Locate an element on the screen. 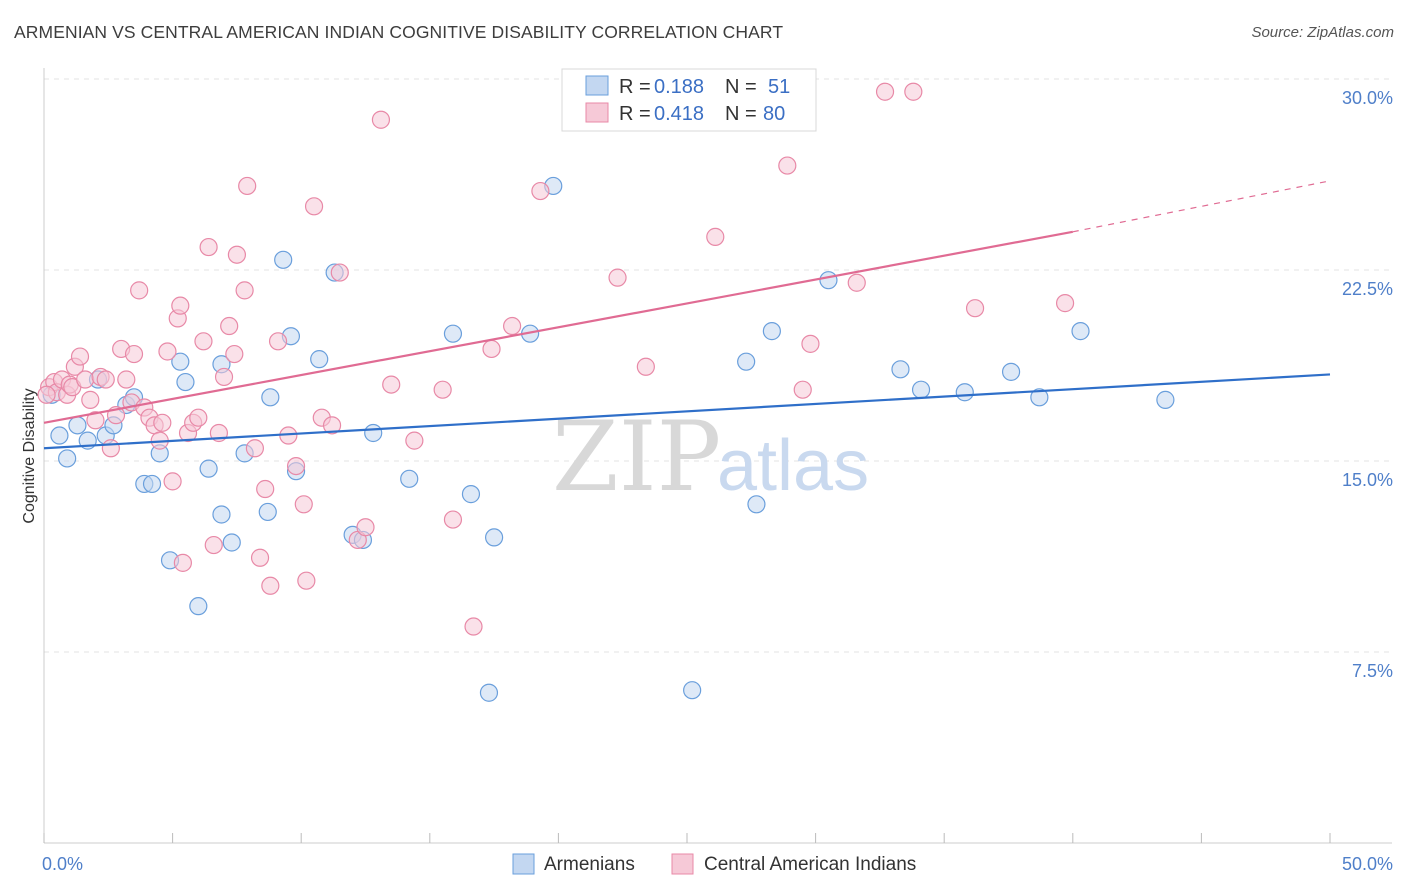  watermark-zip: ZIP is located at coordinates (636, 457).